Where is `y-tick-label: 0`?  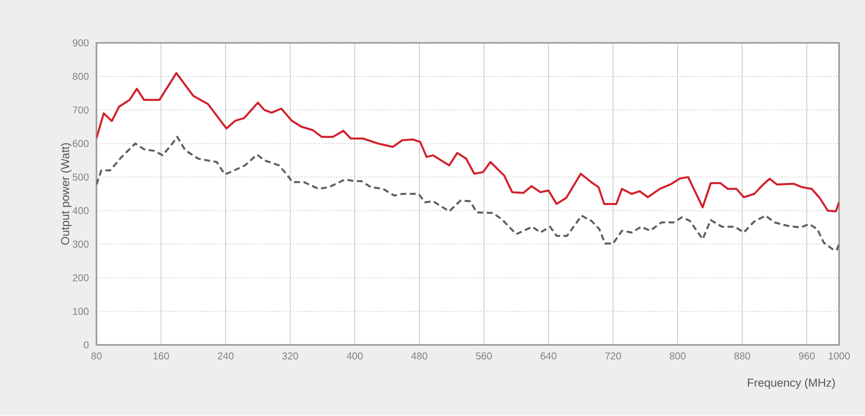 y-tick-label: 0 is located at coordinates (86, 345).